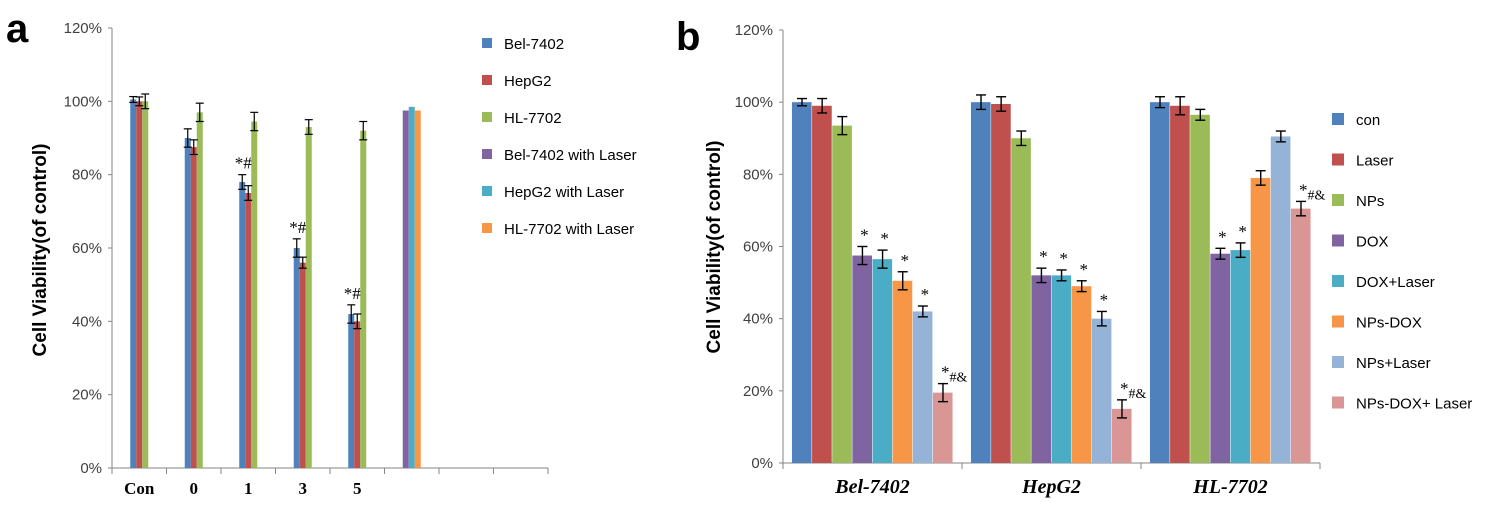 The image size is (1507, 507). What do you see at coordinates (303, 488) in the screenshot?
I see `x-tick-label: 3` at bounding box center [303, 488].